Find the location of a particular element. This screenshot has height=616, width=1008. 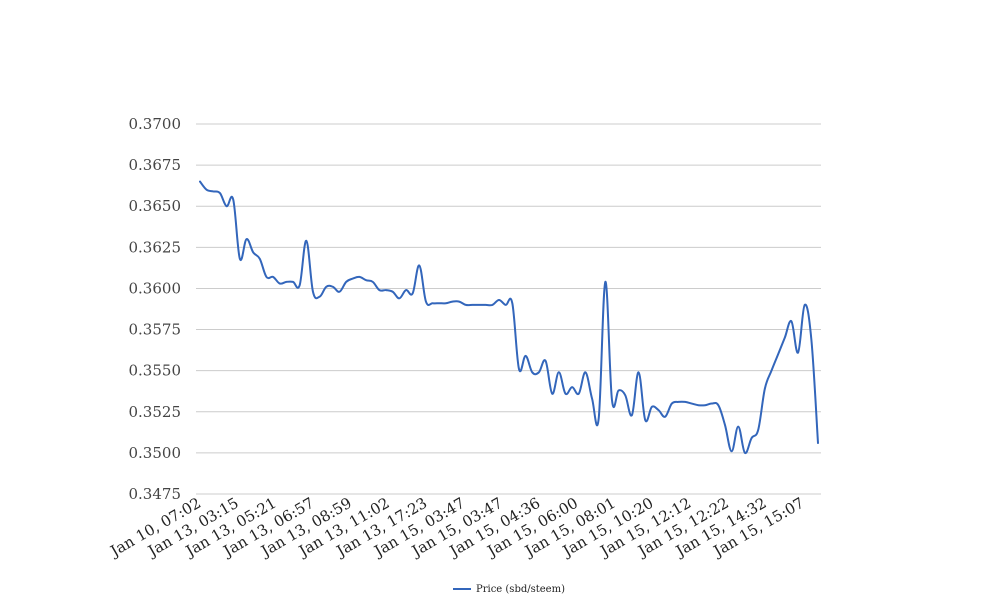

y-tick-label: 0.3550 is located at coordinates (155, 371).